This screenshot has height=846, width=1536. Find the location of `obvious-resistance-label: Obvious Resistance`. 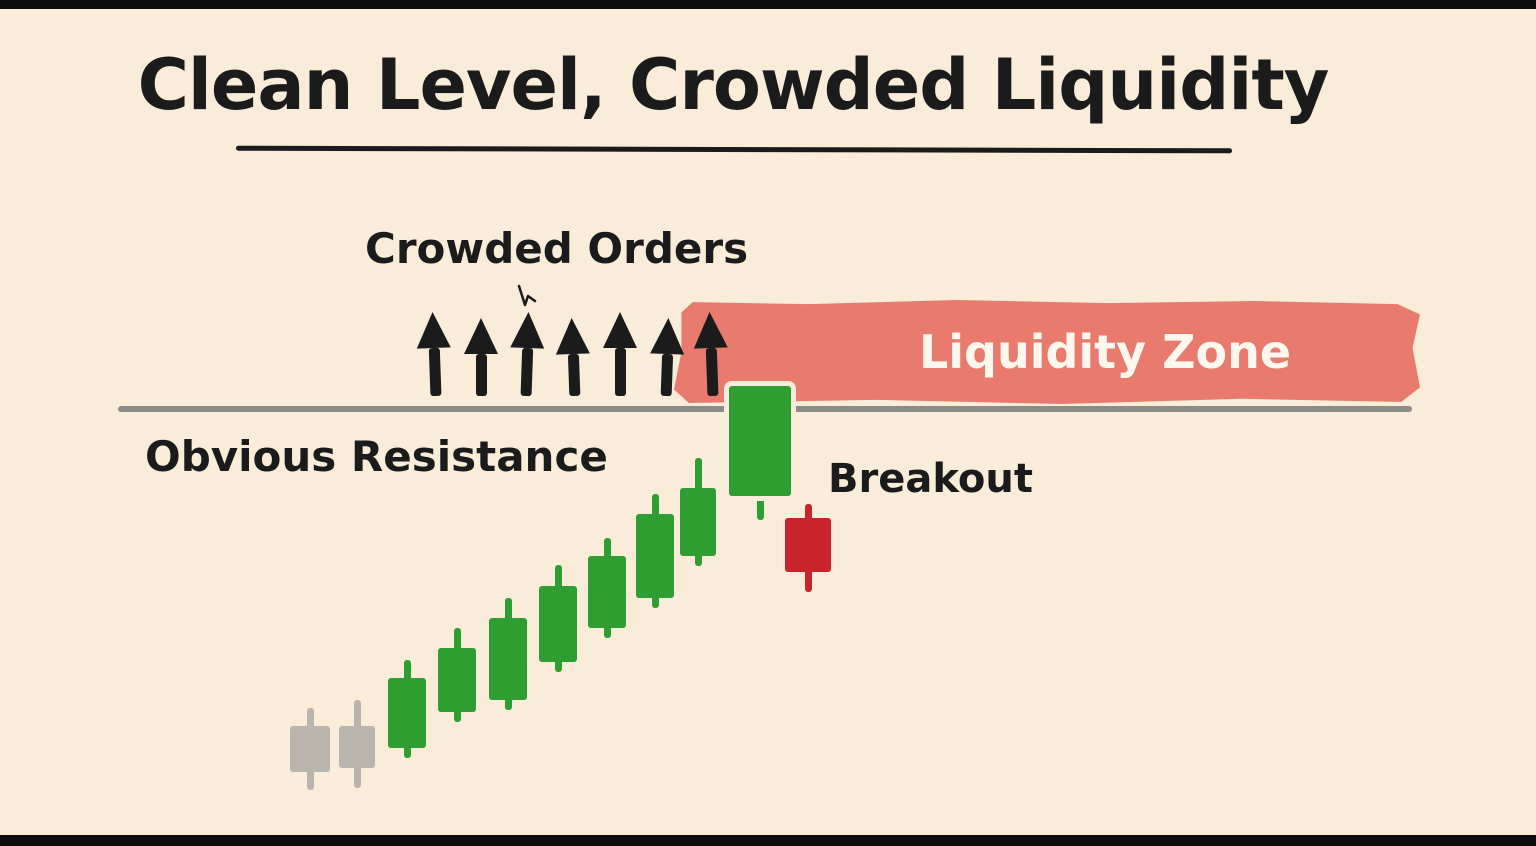

obvious-resistance-label: Obvious Resistance is located at coordinates (376, 456).